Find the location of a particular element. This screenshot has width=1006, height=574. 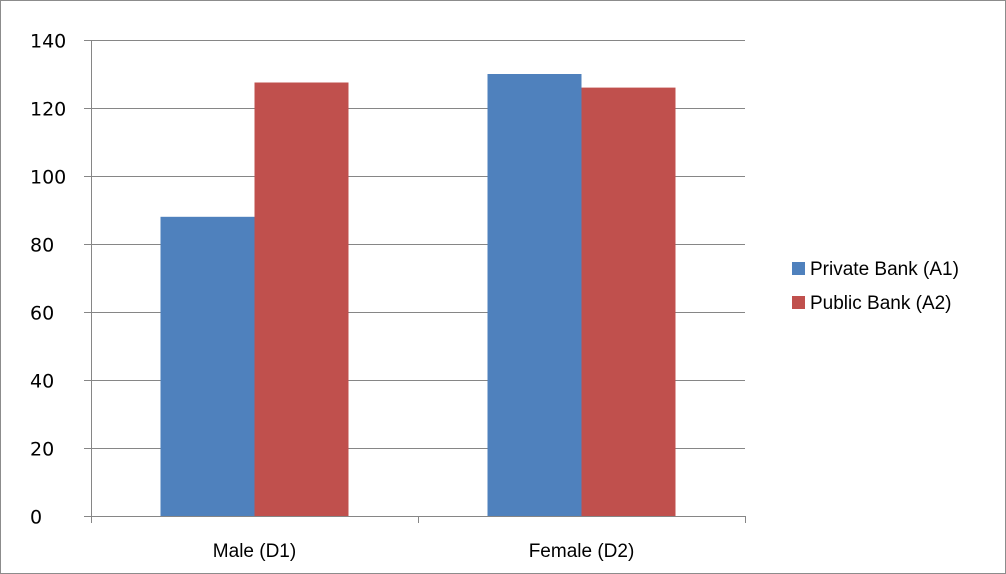

legend-label: Public Bank (A2) is located at coordinates (881, 303).